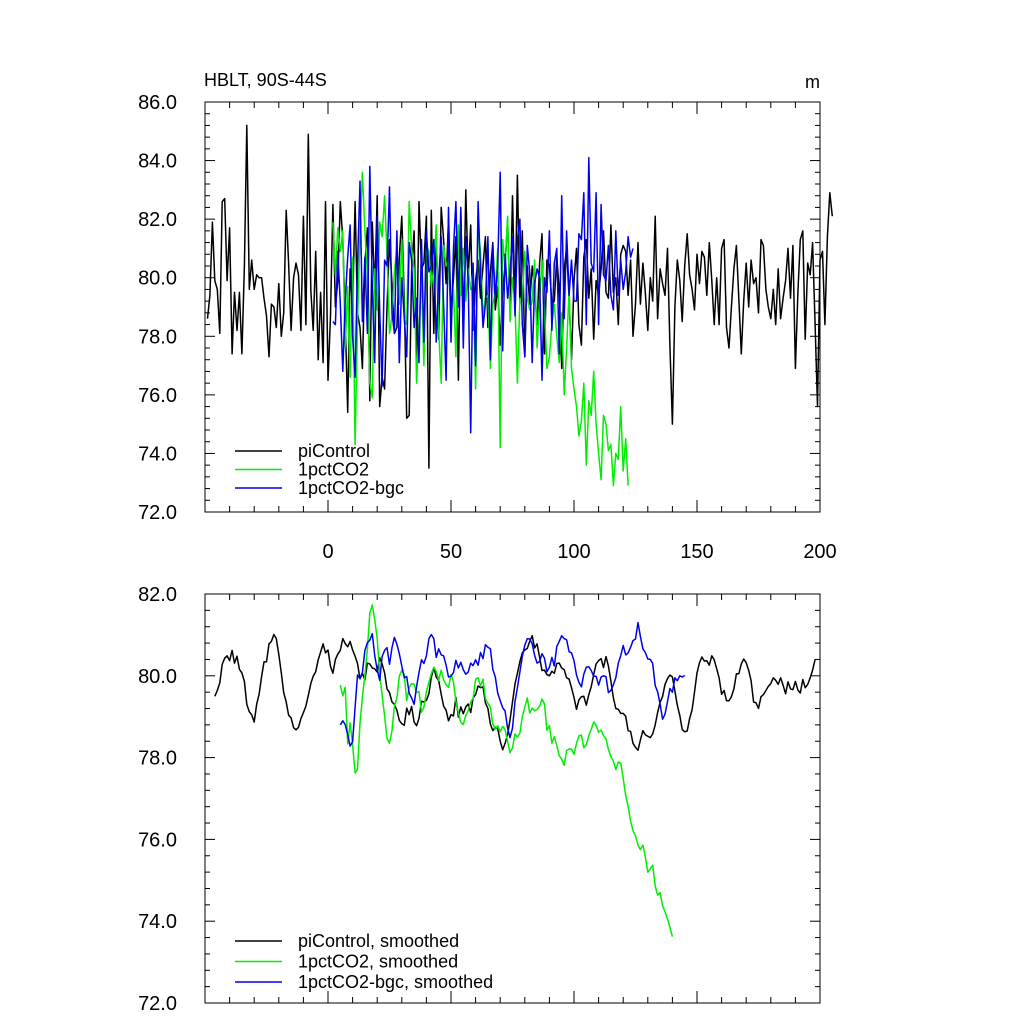 This screenshot has width=1024, height=1024. What do you see at coordinates (333, 470) in the screenshot?
I see `top-legend-label: 1pctCO2` at bounding box center [333, 470].